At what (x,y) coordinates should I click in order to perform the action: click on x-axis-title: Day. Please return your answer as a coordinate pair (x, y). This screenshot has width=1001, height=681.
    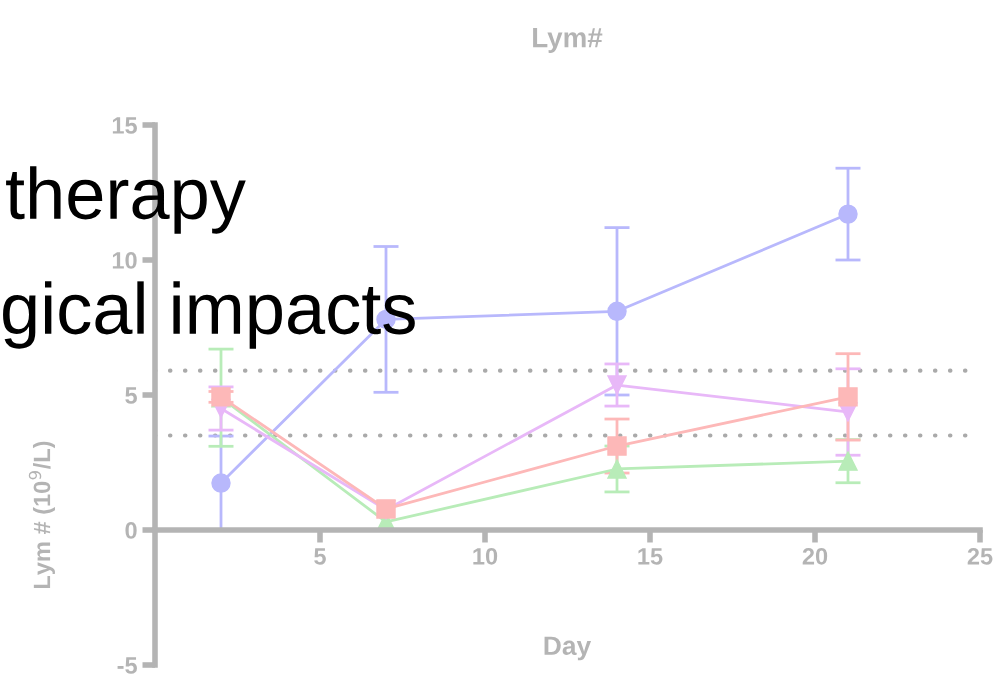
    Looking at the image, I should click on (568, 648).